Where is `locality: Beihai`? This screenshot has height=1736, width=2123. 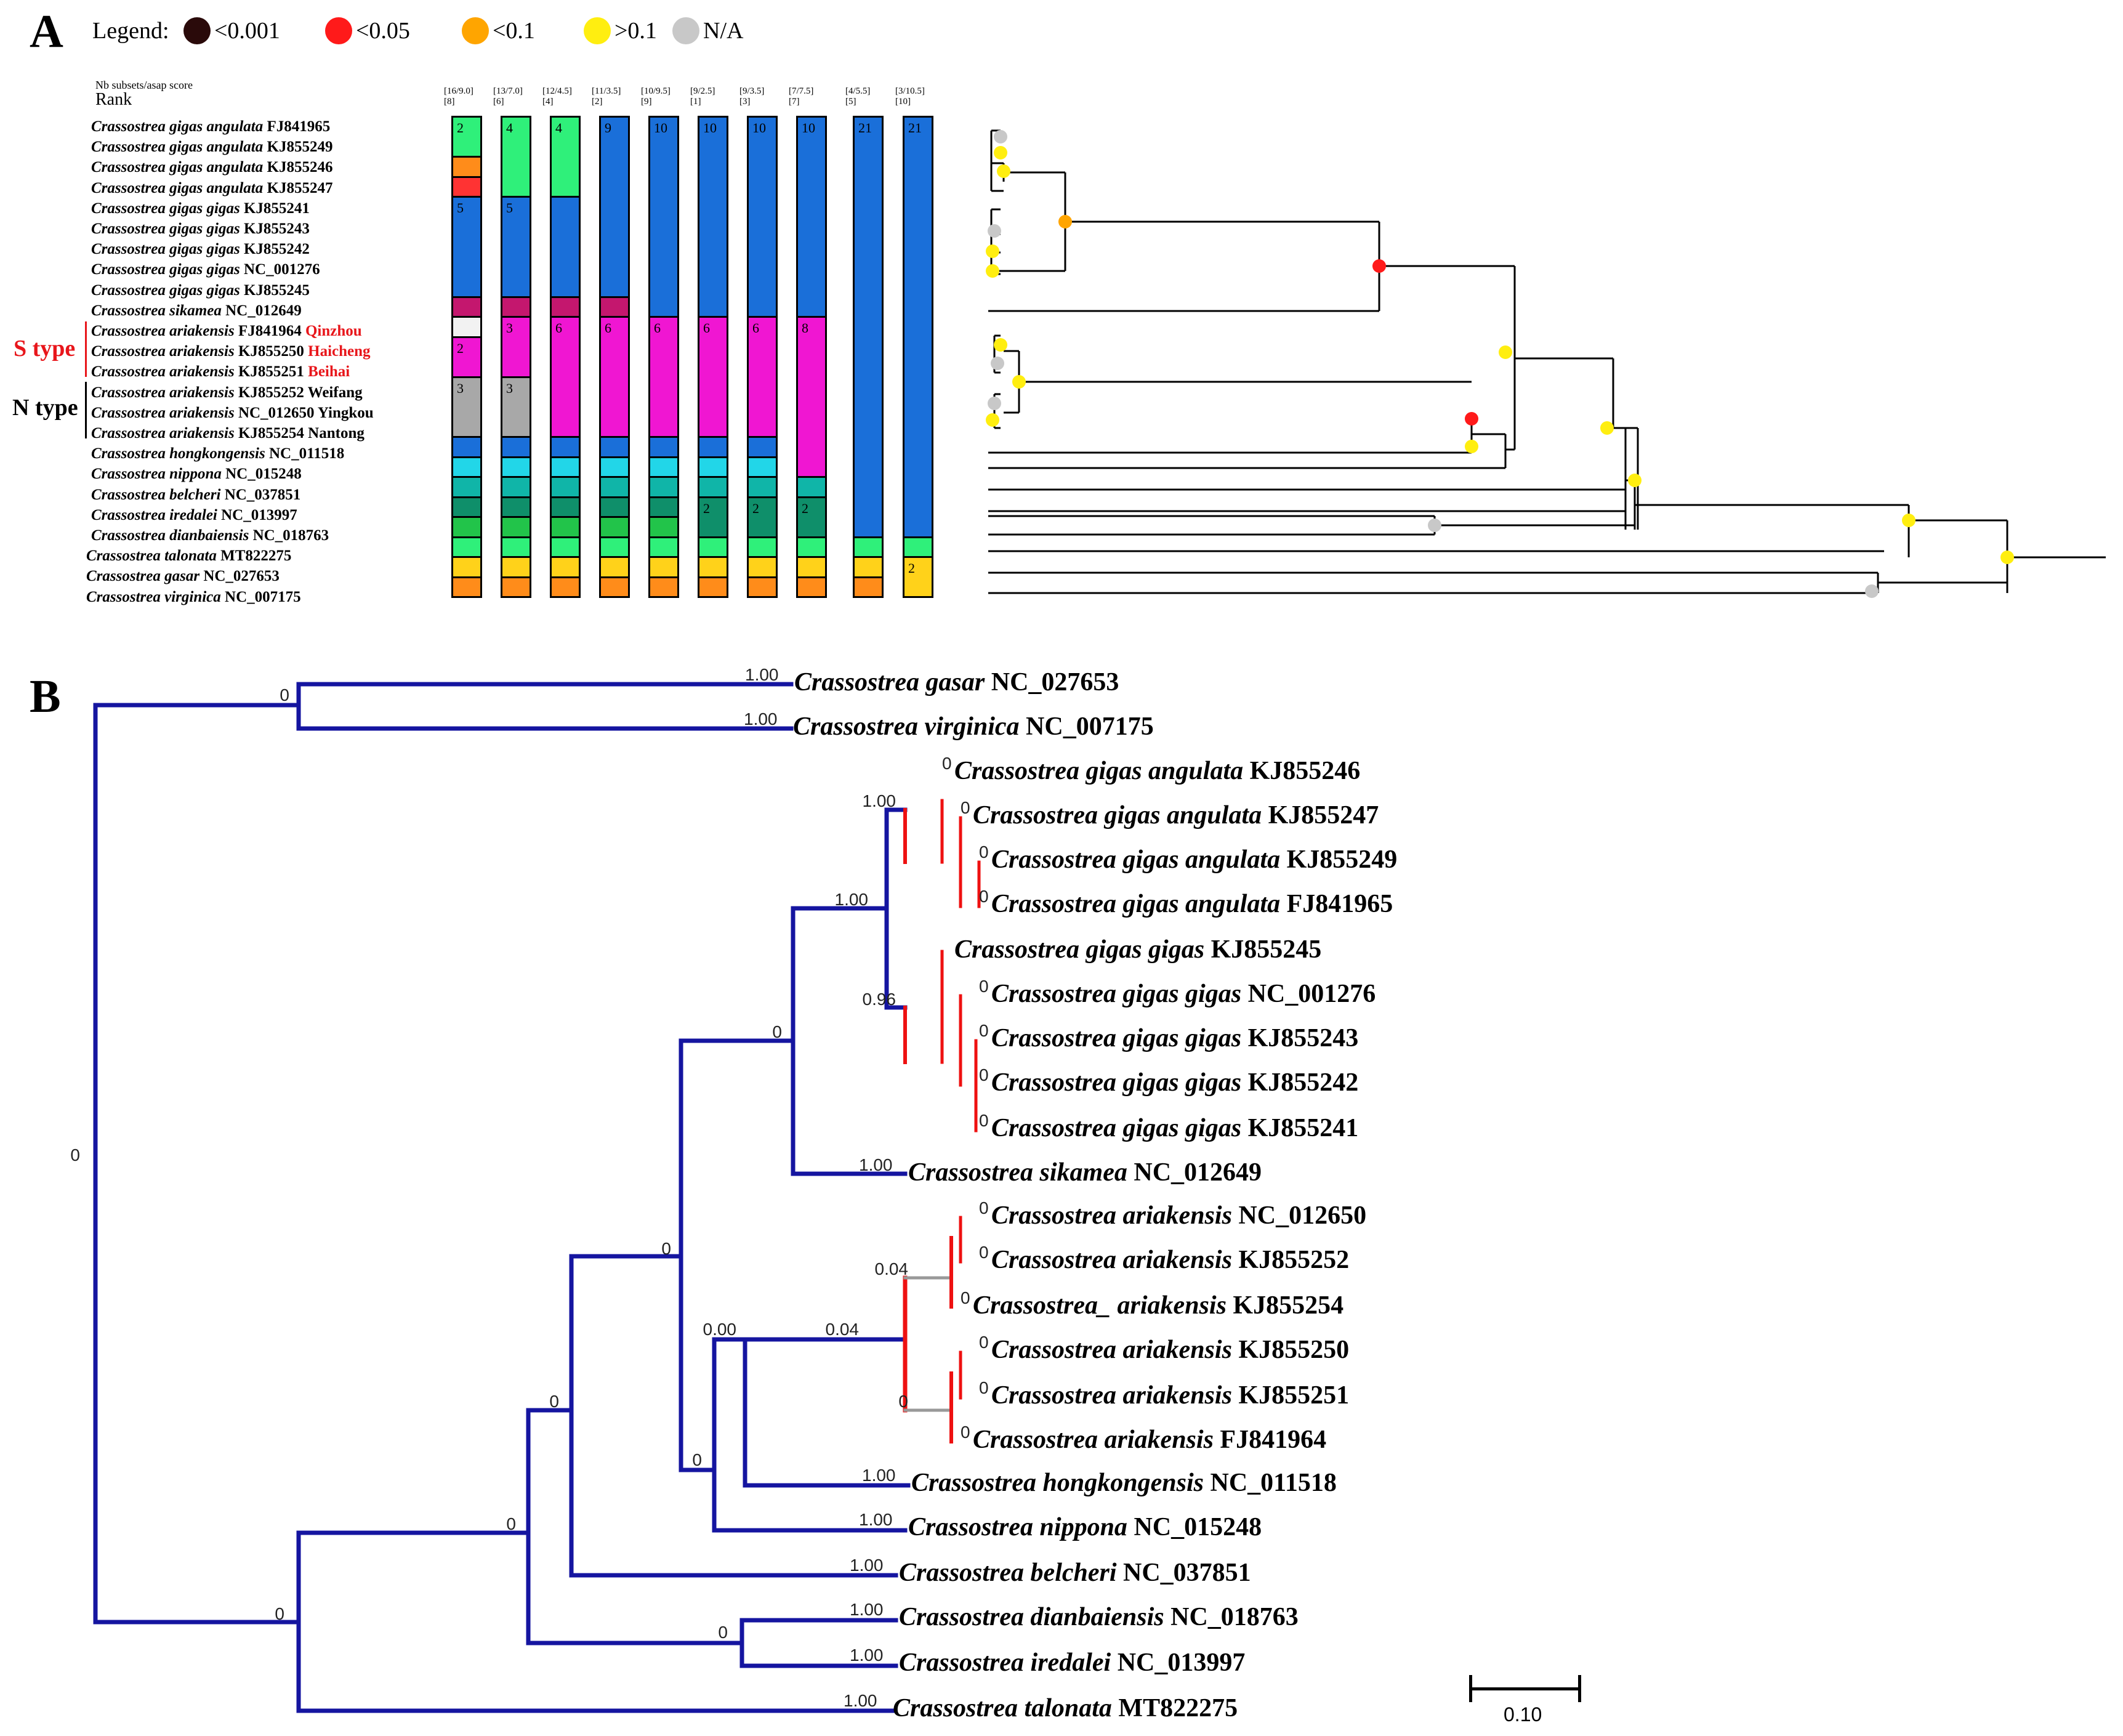
locality: Beihai is located at coordinates (327, 372).